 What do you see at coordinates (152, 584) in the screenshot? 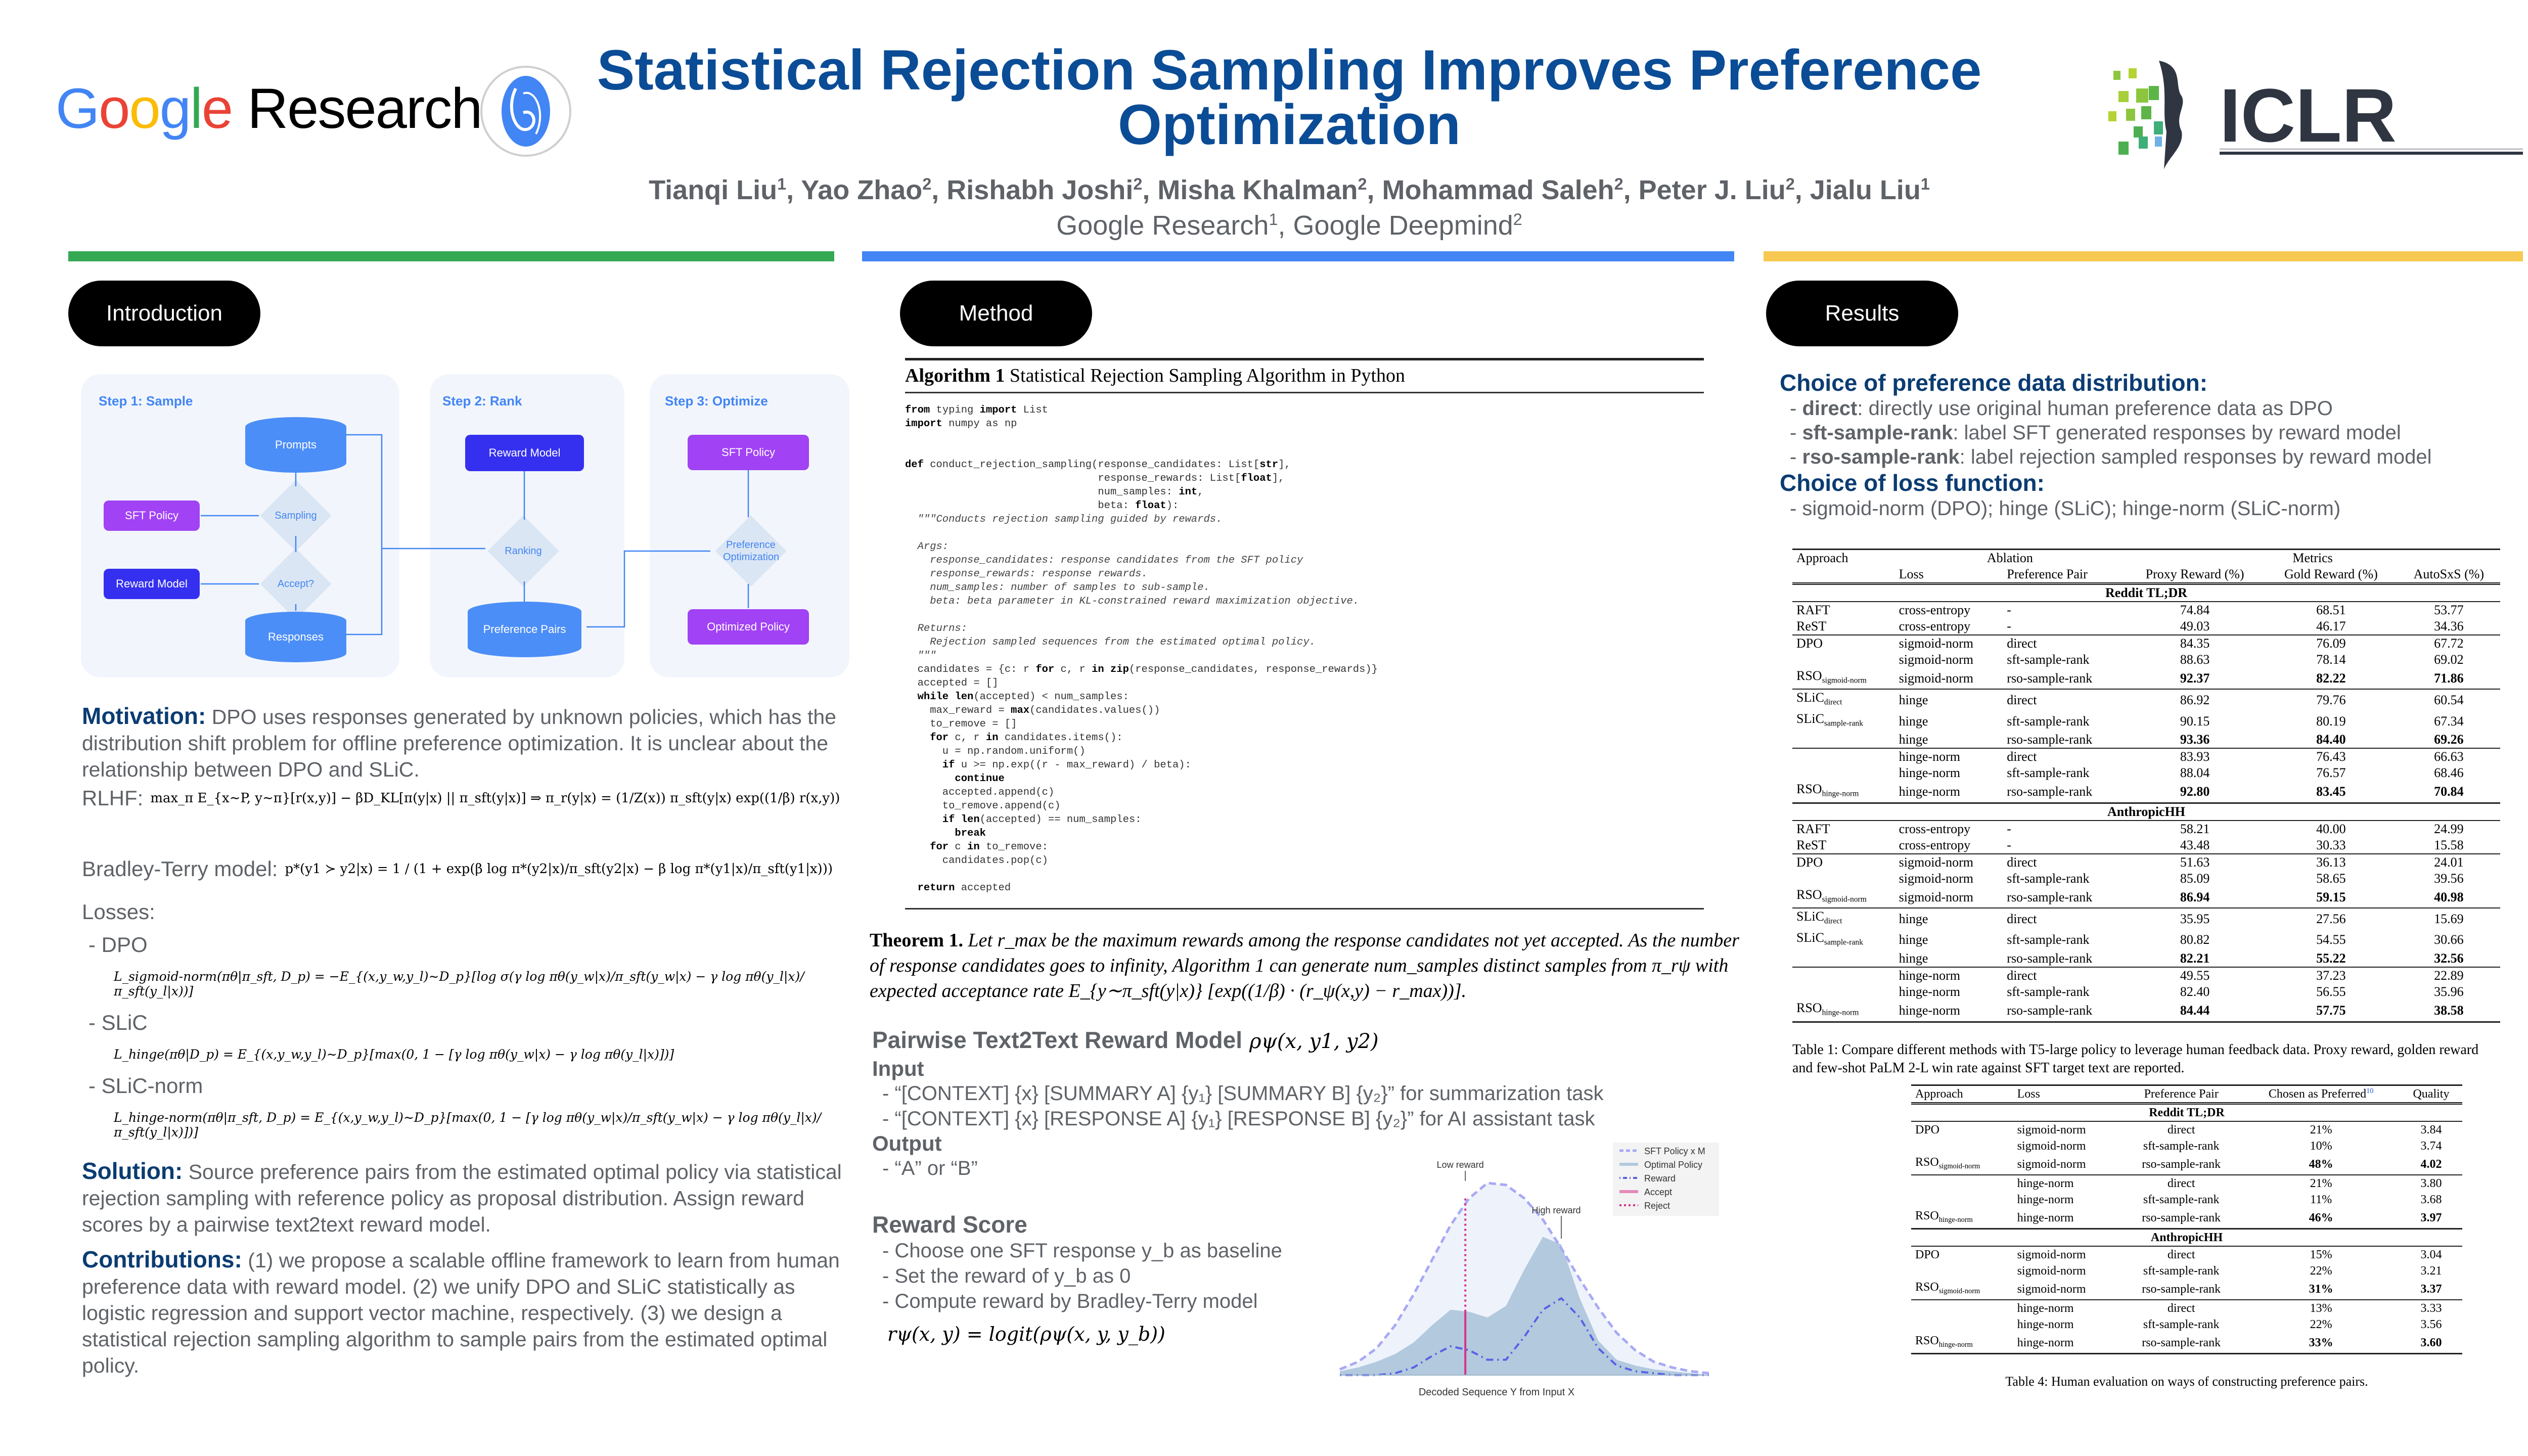
I see `reward-model-box: Reward Model` at bounding box center [152, 584].